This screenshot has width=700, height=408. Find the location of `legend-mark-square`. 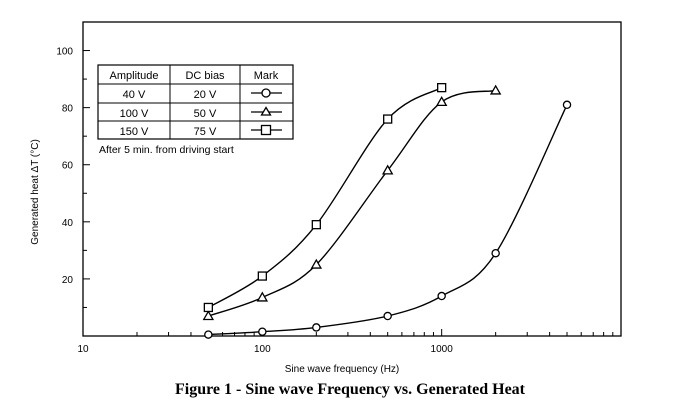

legend-mark-square is located at coordinates (266, 130).